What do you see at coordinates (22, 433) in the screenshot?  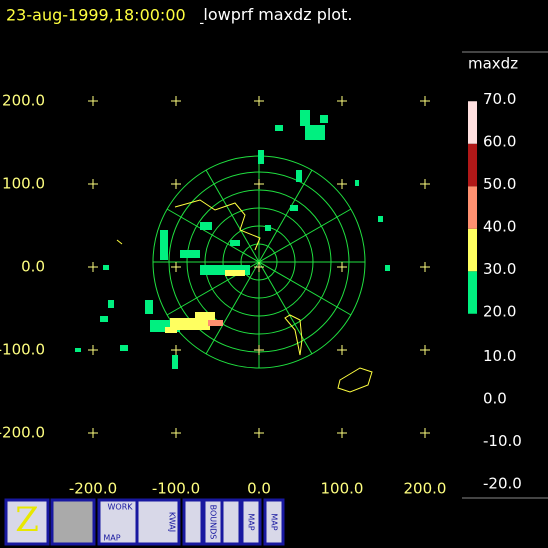 I see `y-tick-label: -200.0` at bounding box center [22, 433].